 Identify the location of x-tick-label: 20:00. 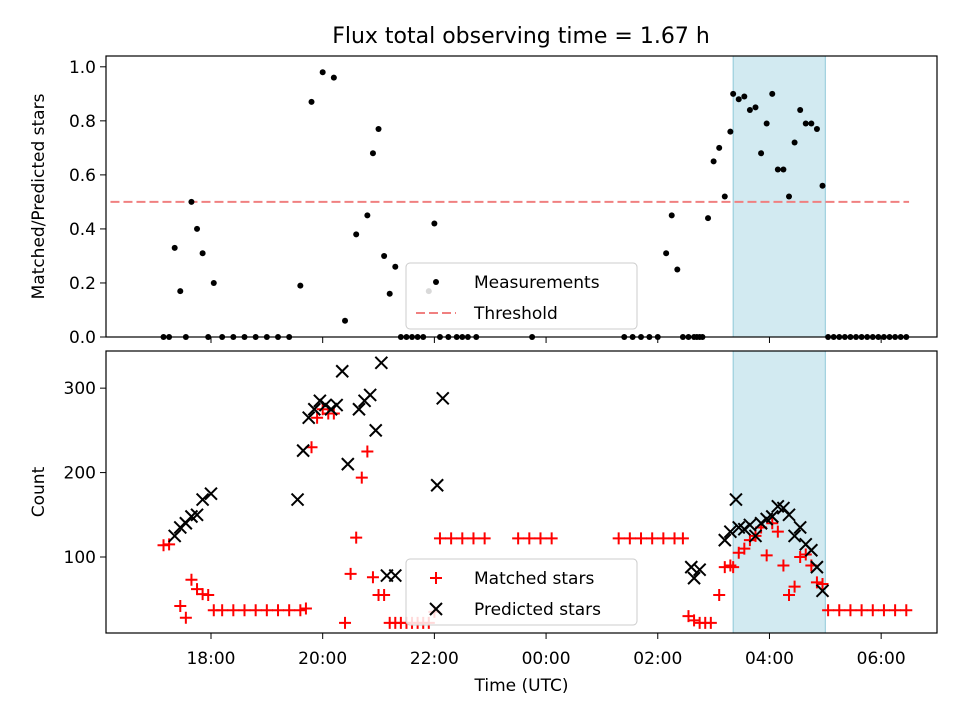
(322, 659).